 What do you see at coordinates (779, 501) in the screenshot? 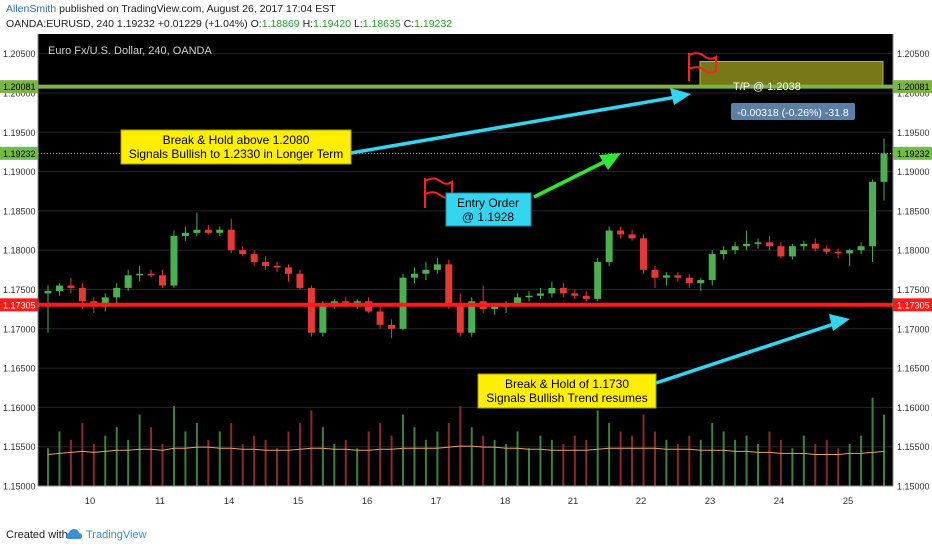
I see `x-tick-label: 24` at bounding box center [779, 501].